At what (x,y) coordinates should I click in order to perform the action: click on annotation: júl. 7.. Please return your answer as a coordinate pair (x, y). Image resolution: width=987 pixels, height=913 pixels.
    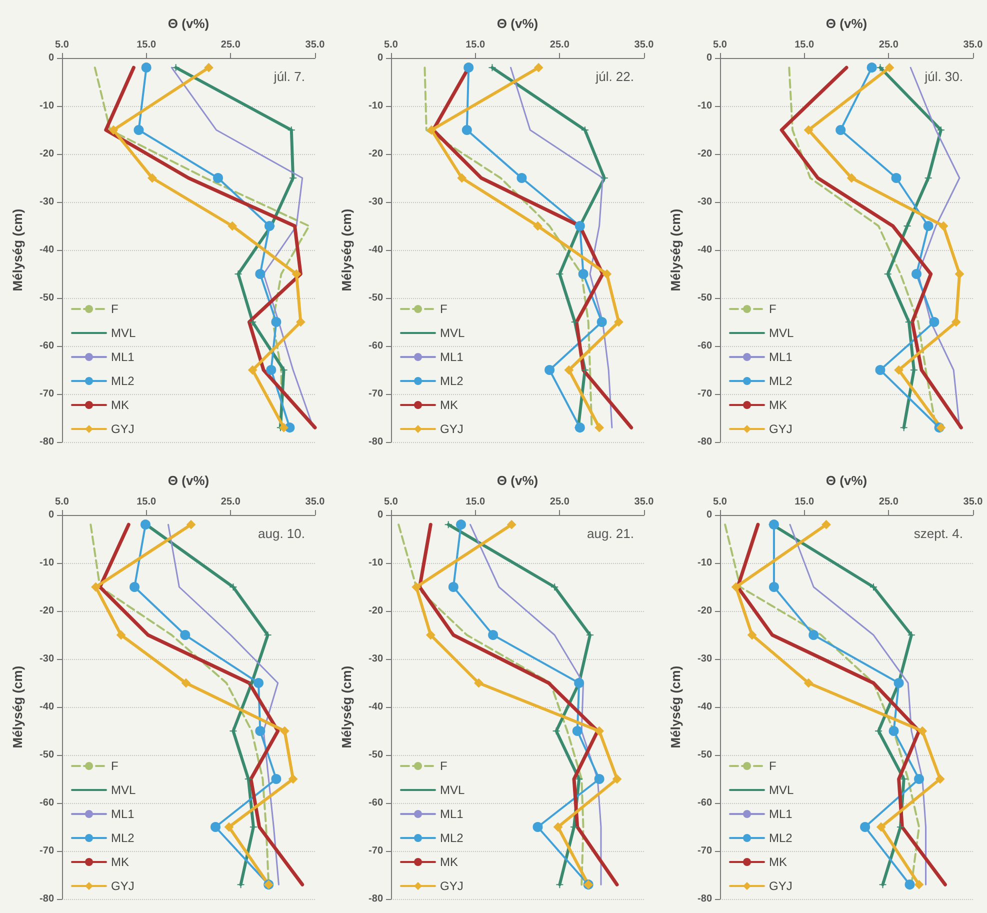
    Looking at the image, I should click on (289, 76).